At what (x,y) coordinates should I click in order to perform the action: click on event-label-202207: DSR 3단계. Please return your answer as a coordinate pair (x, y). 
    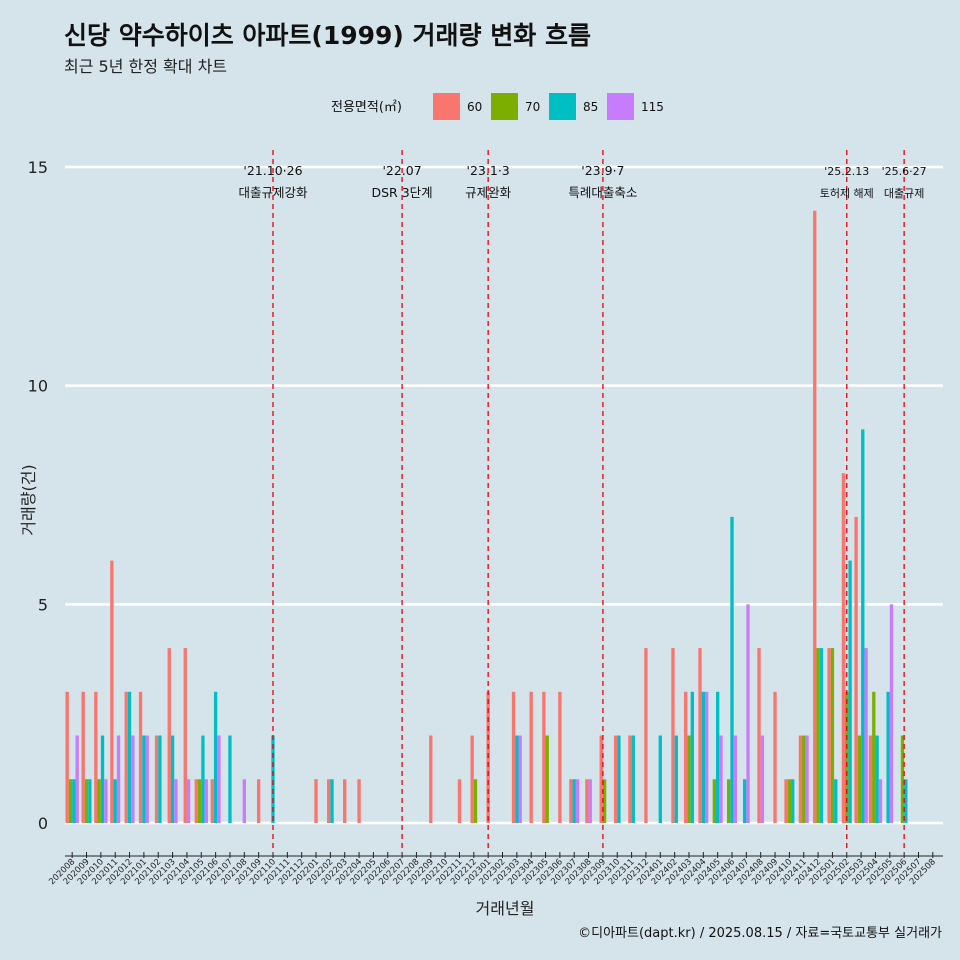
    Looking at the image, I should click on (402, 192).